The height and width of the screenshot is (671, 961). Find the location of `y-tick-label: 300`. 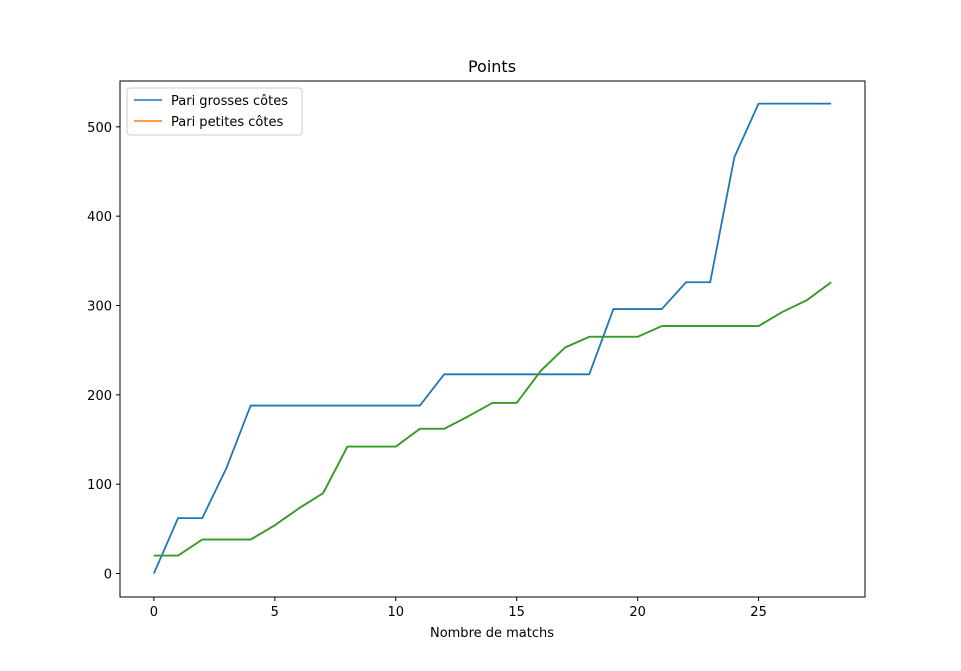

y-tick-label: 300 is located at coordinates (99, 306).